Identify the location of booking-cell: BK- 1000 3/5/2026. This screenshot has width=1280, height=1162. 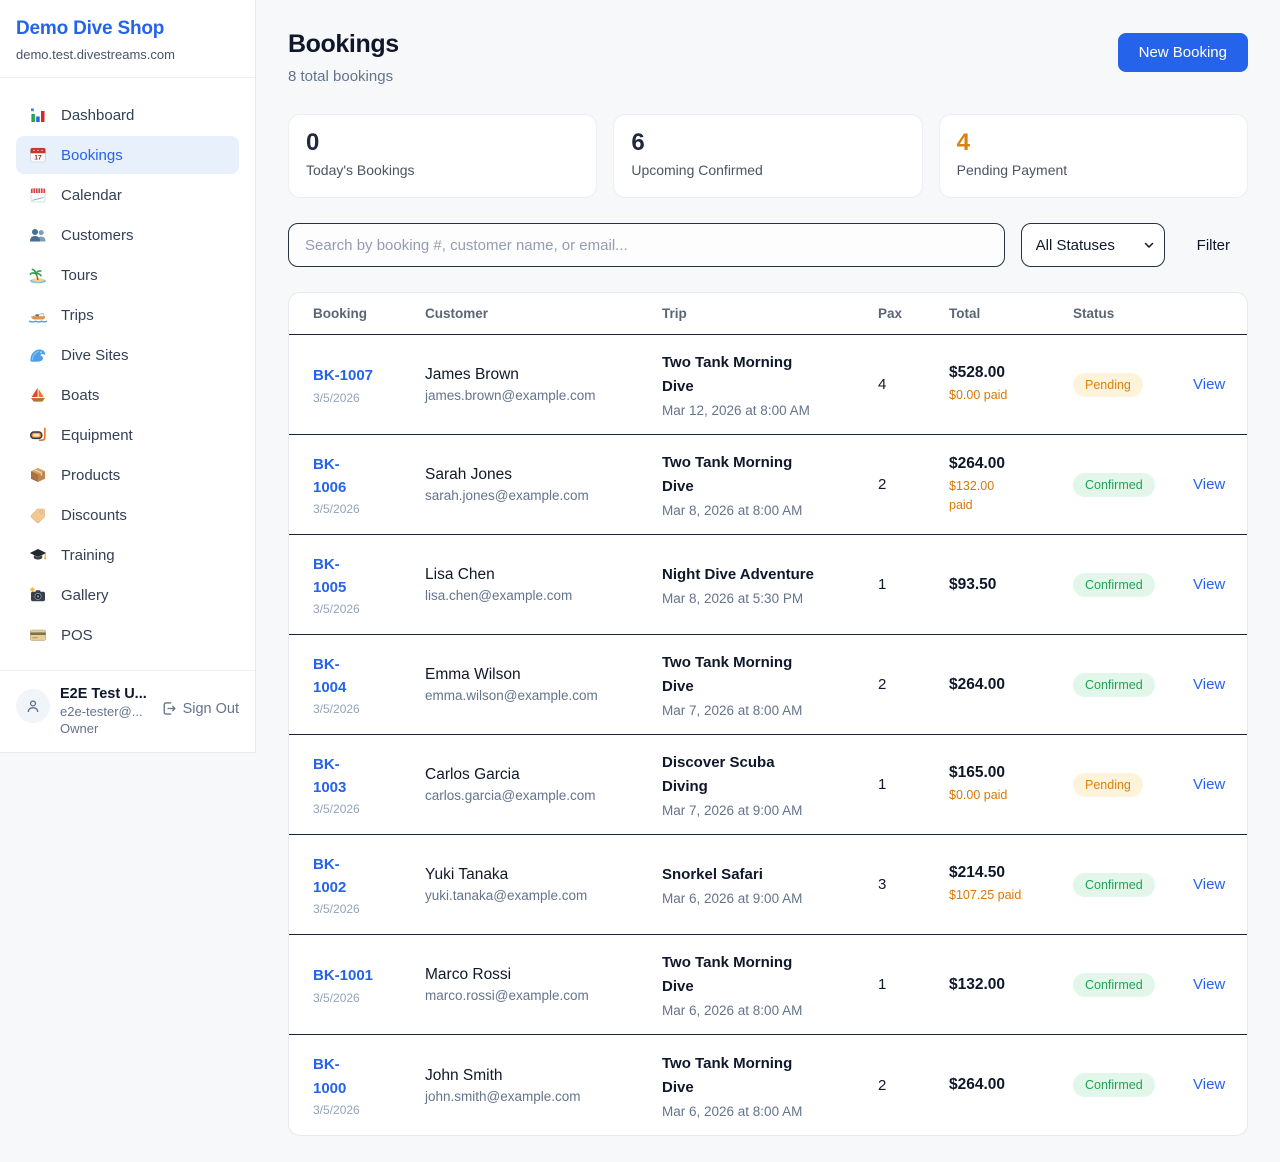
(369, 1085).